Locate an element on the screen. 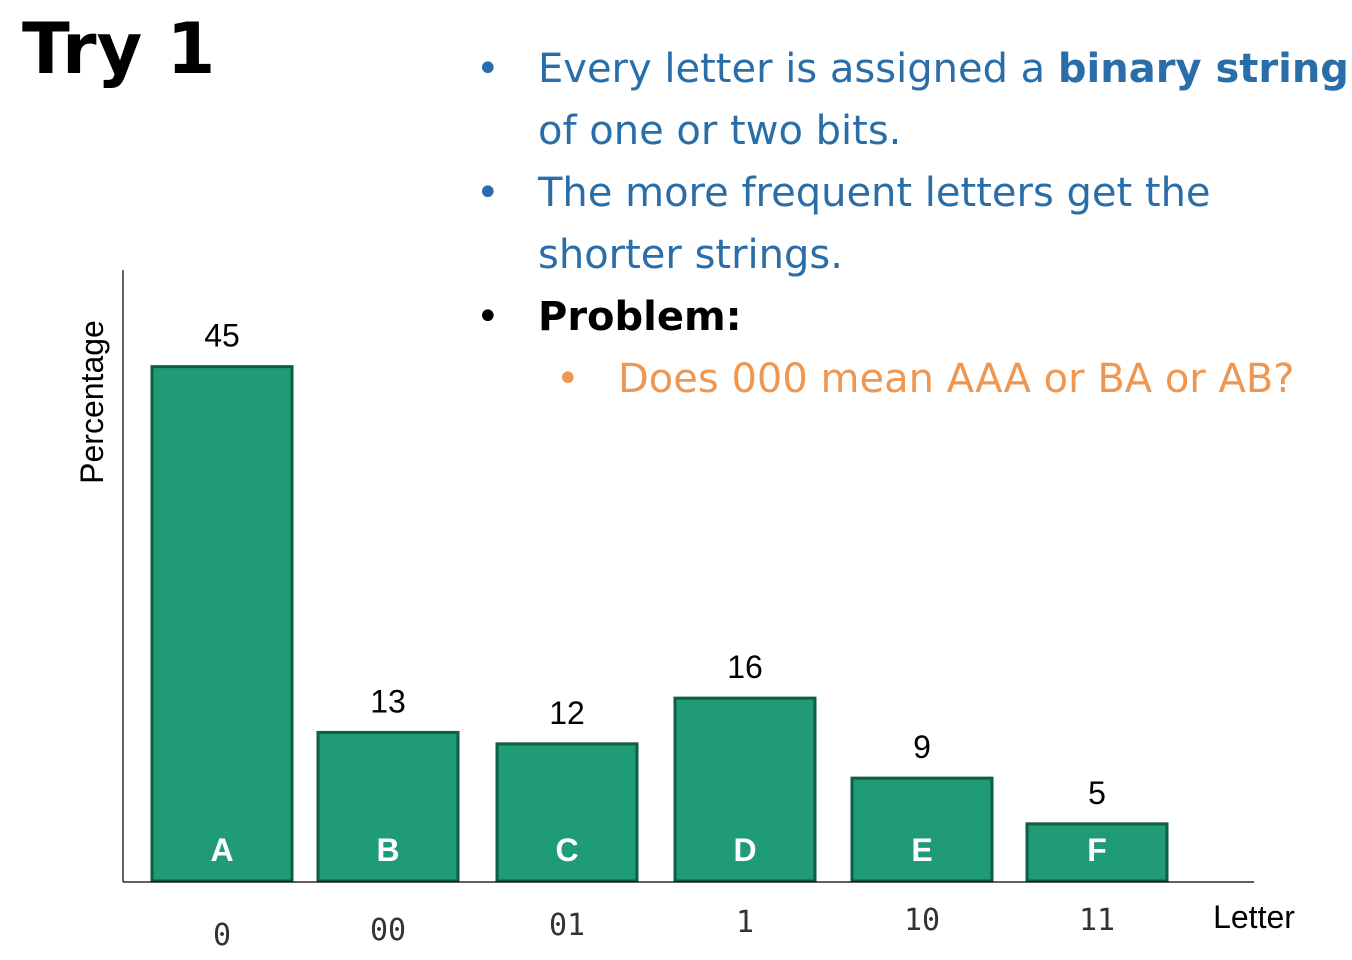  x-tick-code: 0 is located at coordinates (222, 935).